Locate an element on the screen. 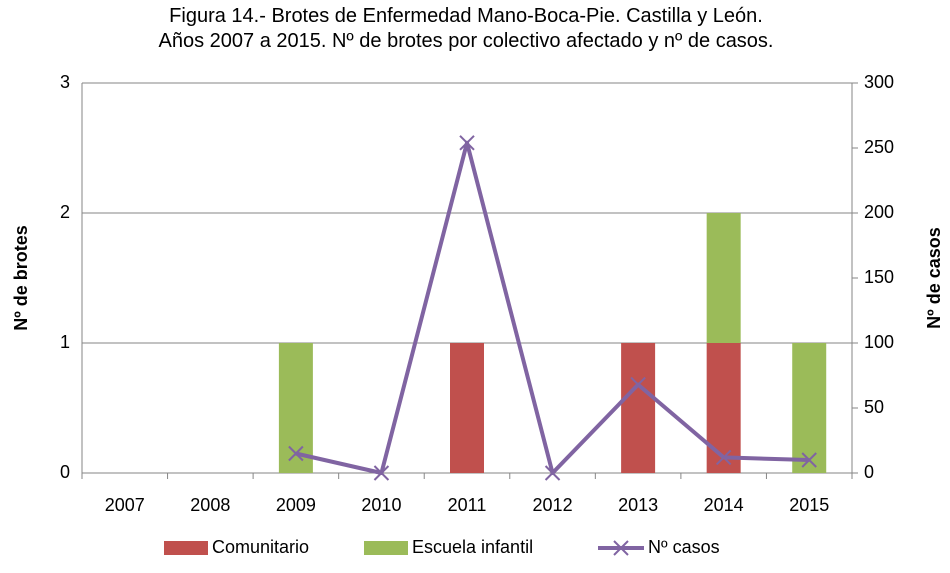  legend-label: Comunitario is located at coordinates (260, 547).